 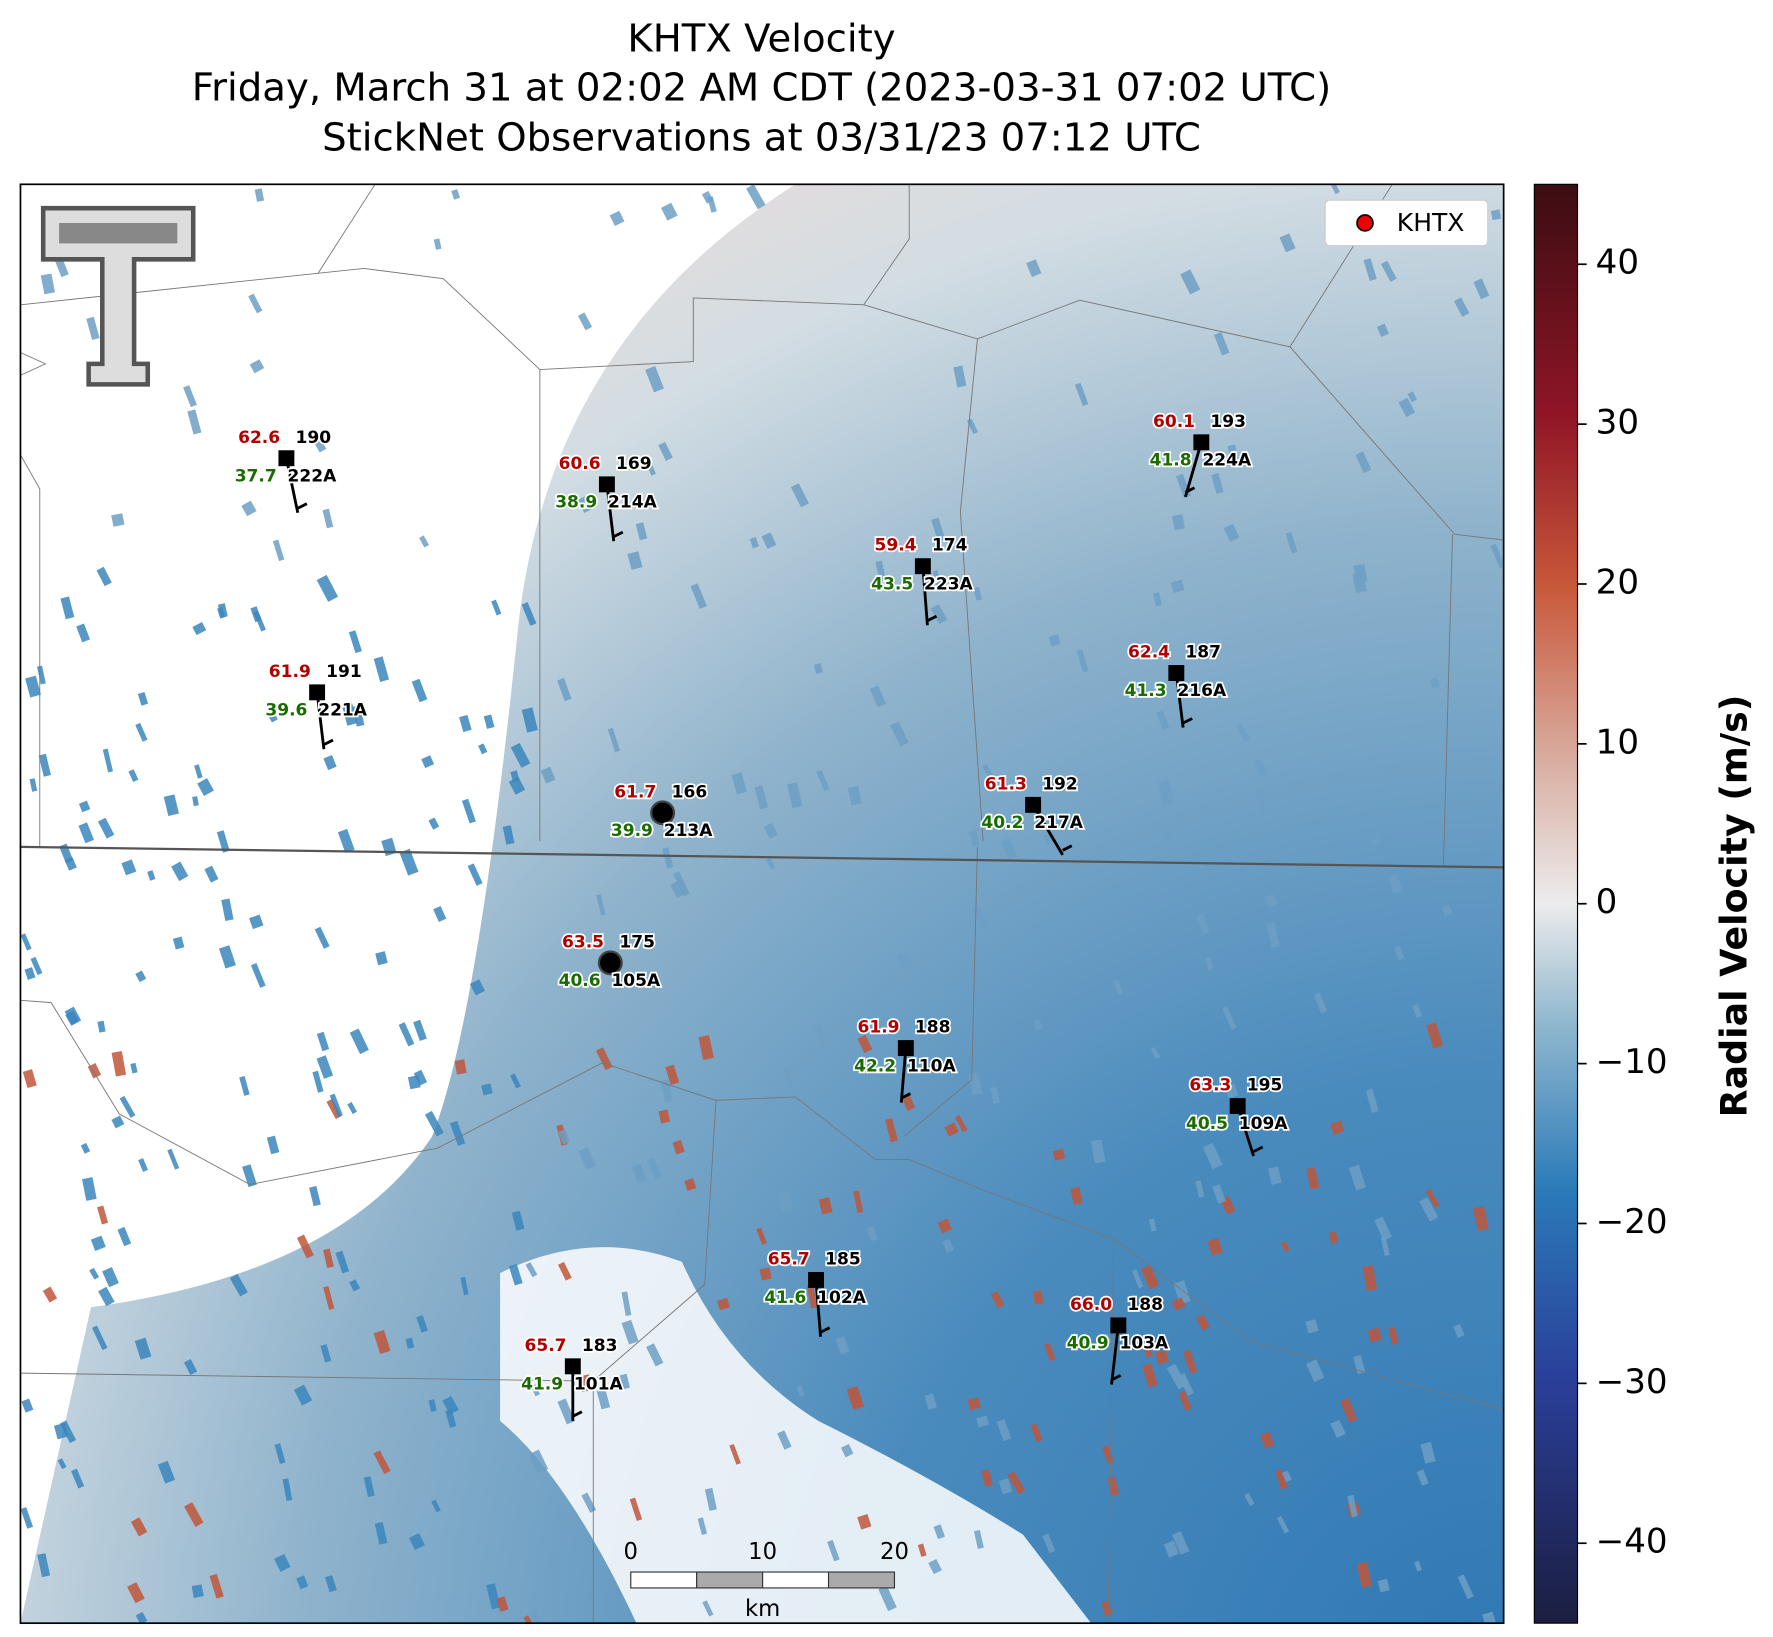 I want to click on temperature: 61.7, so click(x=635, y=792).